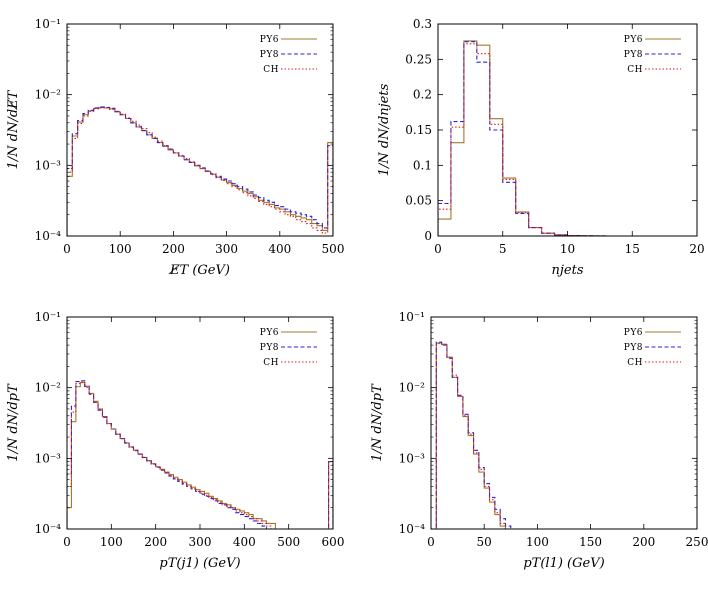 The width and height of the screenshot is (708, 594). What do you see at coordinates (563, 563) in the screenshot?
I see `x-axis-label: pT(l1) (GeV)` at bounding box center [563, 563].